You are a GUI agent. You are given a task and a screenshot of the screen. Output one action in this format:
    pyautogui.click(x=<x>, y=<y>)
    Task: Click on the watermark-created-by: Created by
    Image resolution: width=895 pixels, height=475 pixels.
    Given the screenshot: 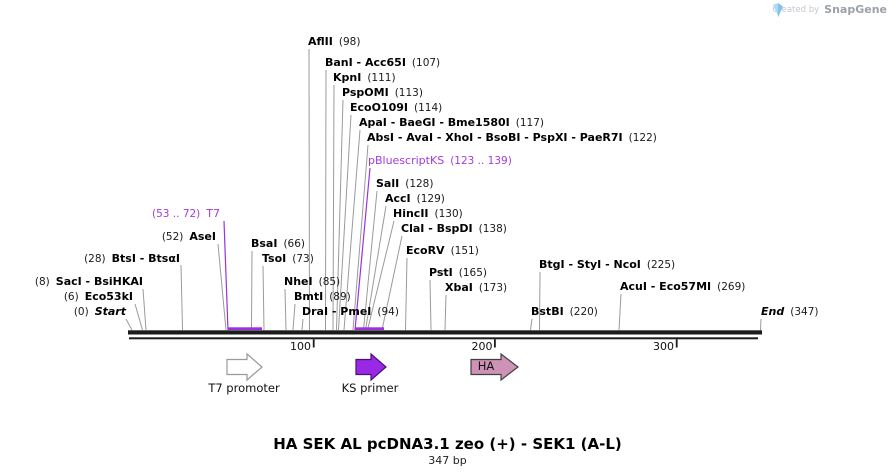 What is the action you would take?
    pyautogui.click(x=796, y=9)
    